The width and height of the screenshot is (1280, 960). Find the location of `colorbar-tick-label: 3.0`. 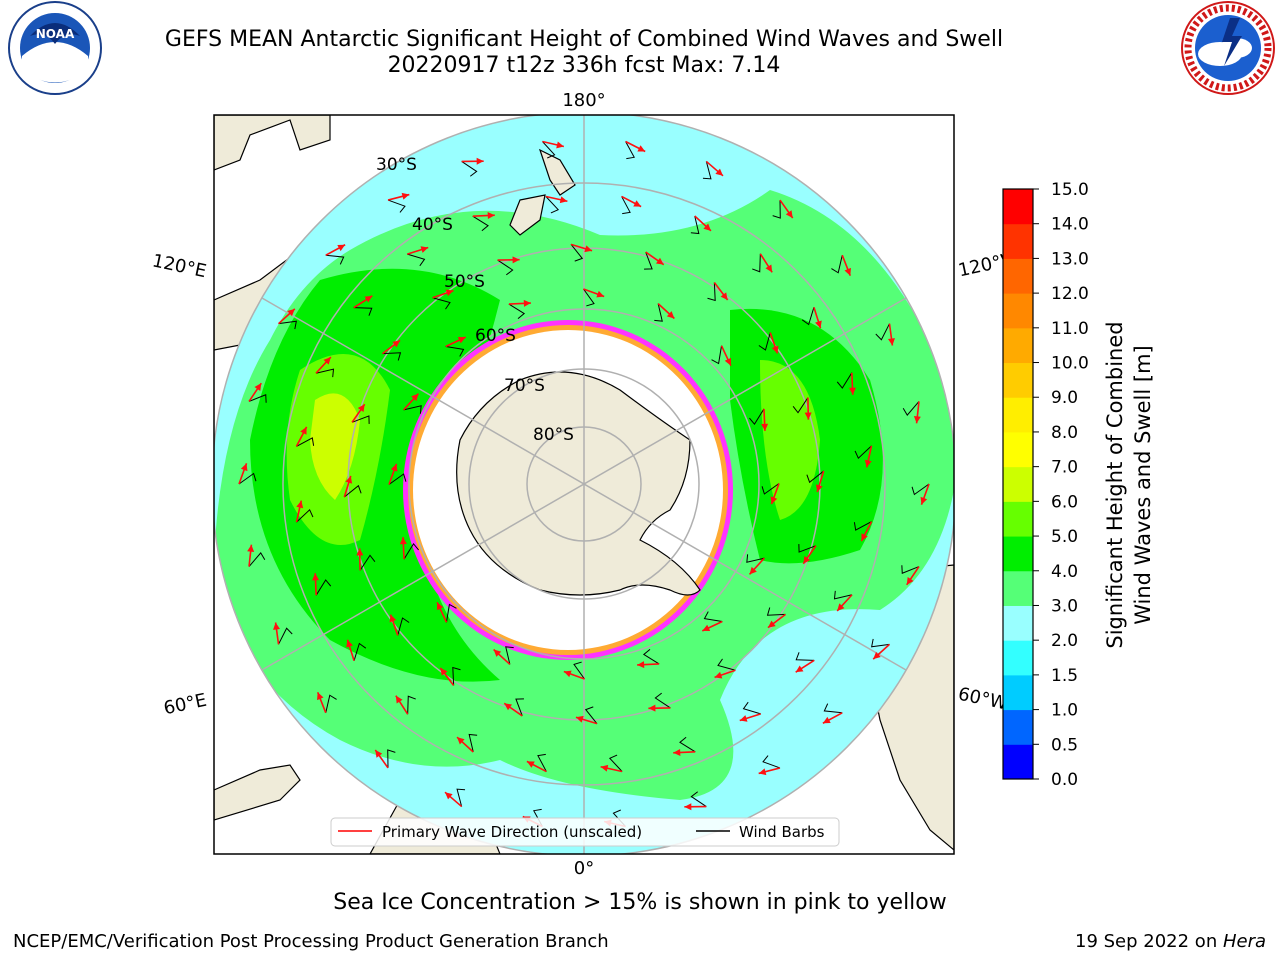

colorbar-tick-label: 3.0 is located at coordinates (1064, 606).